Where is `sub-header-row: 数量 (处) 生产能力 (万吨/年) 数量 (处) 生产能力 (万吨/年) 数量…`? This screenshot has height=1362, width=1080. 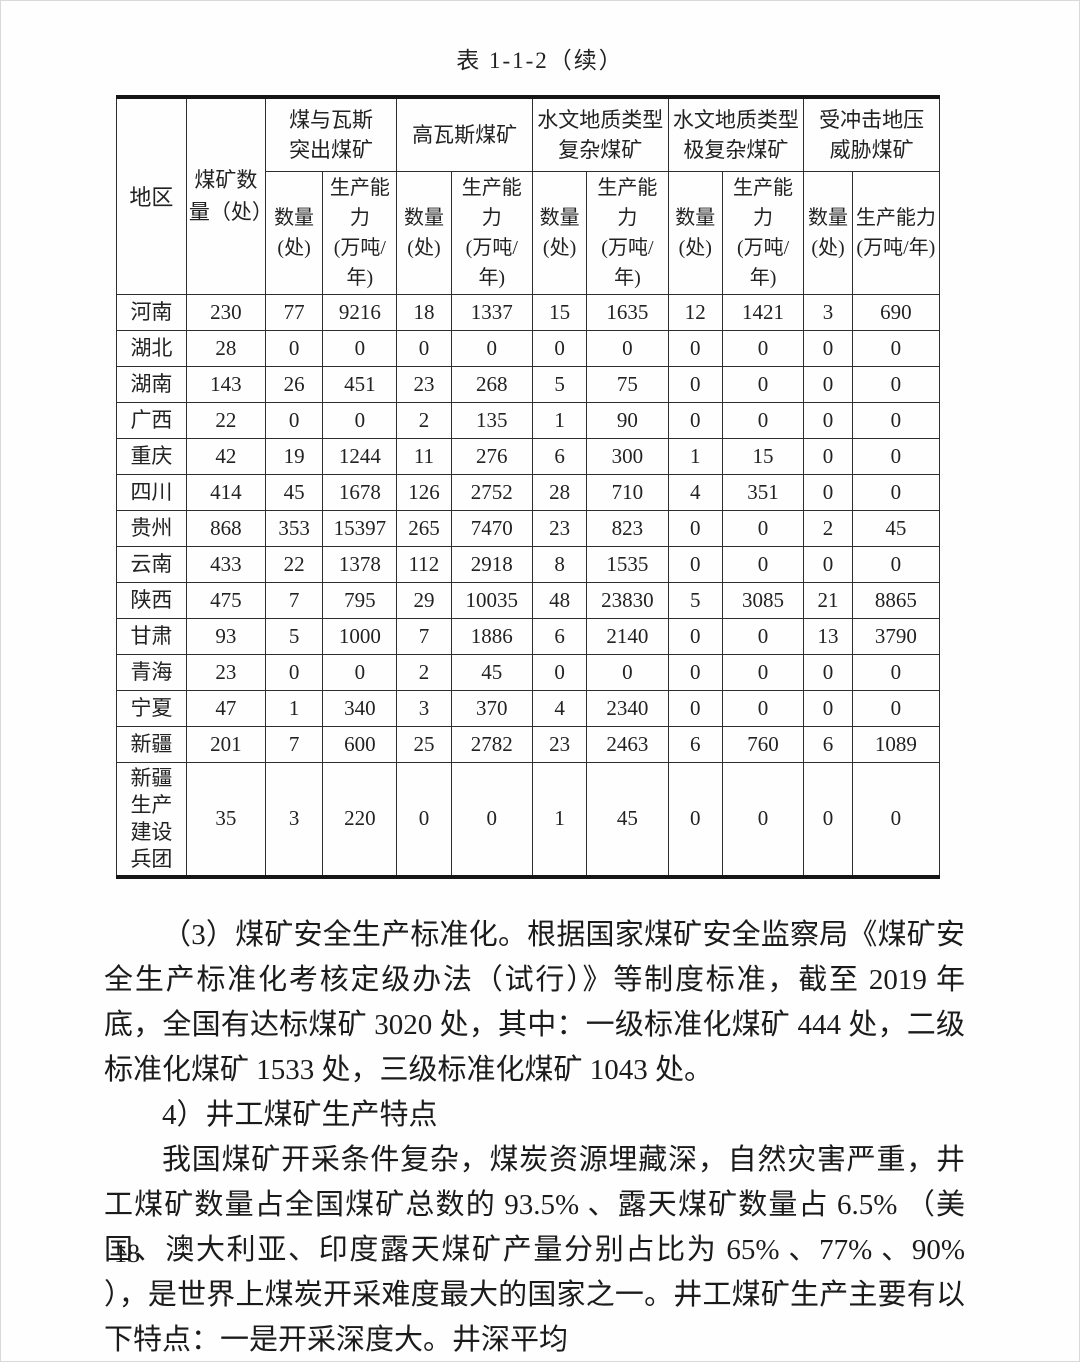
sub-header-row: 数量 (处) 生产能力 (万吨/年) 数量 (处) 生产能力 (万吨/年) 数量… is located at coordinates (529, 232).